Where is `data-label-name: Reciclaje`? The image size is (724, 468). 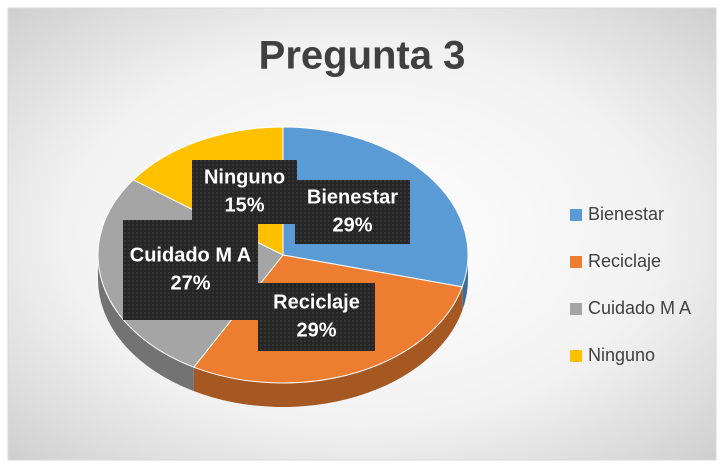
data-label-name: Reciclaje is located at coordinates (316, 302).